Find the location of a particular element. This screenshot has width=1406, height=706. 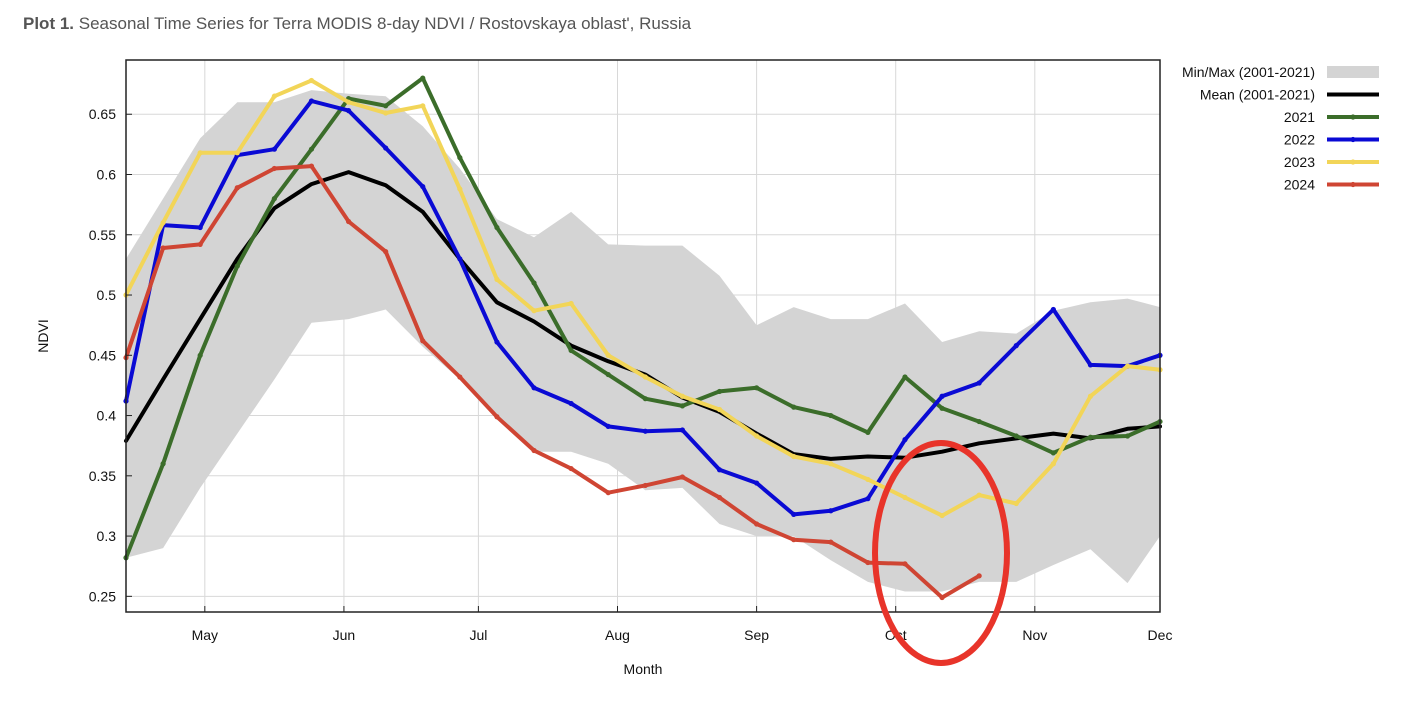

y-tick-label: 0.55 is located at coordinates (102, 235).